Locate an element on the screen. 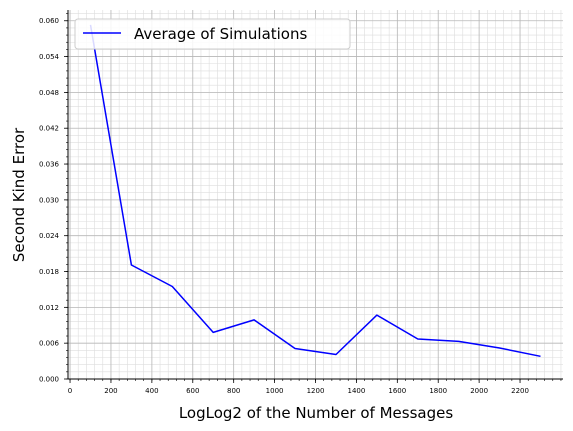 The width and height of the screenshot is (573, 431). x-tick-label: 0 is located at coordinates (70, 391).